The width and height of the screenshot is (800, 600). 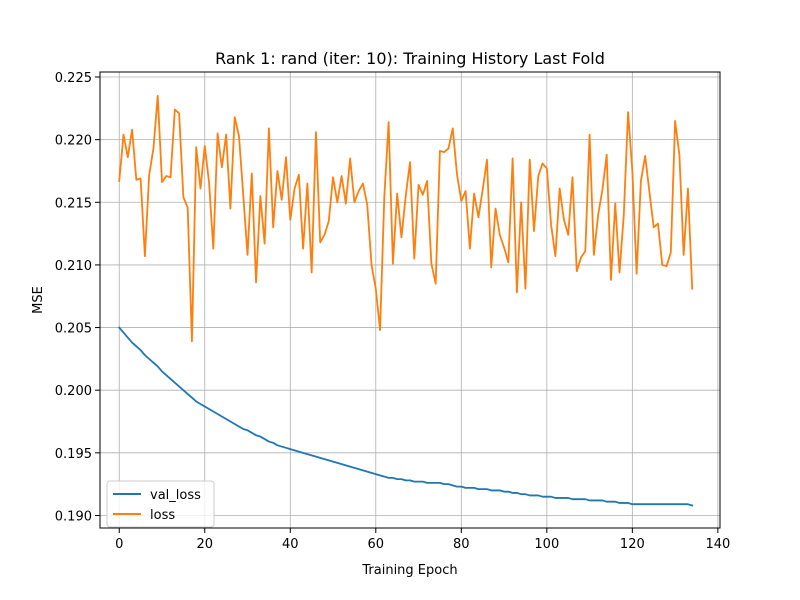 What do you see at coordinates (546, 544) in the screenshot?
I see `x-tick-label: 100` at bounding box center [546, 544].